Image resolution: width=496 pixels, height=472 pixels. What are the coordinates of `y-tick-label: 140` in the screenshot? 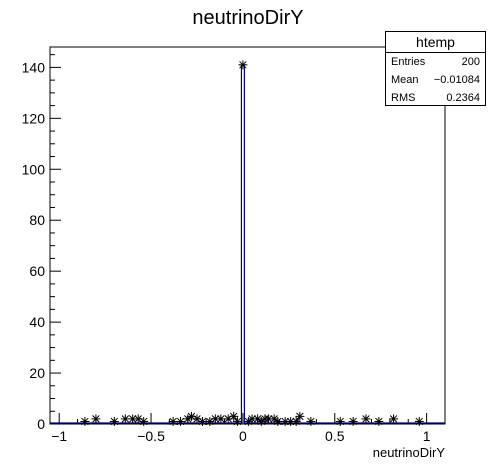 It's located at (34, 67).